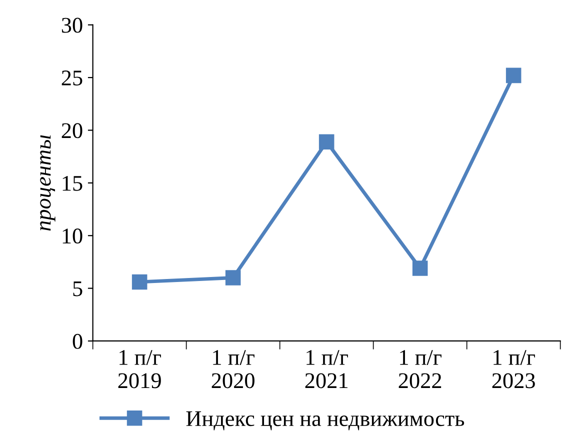 This screenshot has height=444, width=566. Describe the element at coordinates (72, 25) in the screenshot. I see `y-tick-label: 30` at that location.